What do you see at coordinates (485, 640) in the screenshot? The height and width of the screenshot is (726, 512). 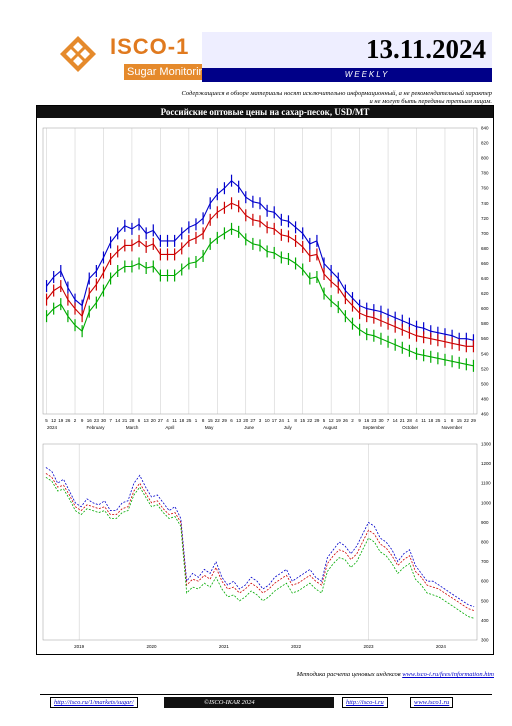 I see `chart-1-y-tick: 300` at bounding box center [485, 640].